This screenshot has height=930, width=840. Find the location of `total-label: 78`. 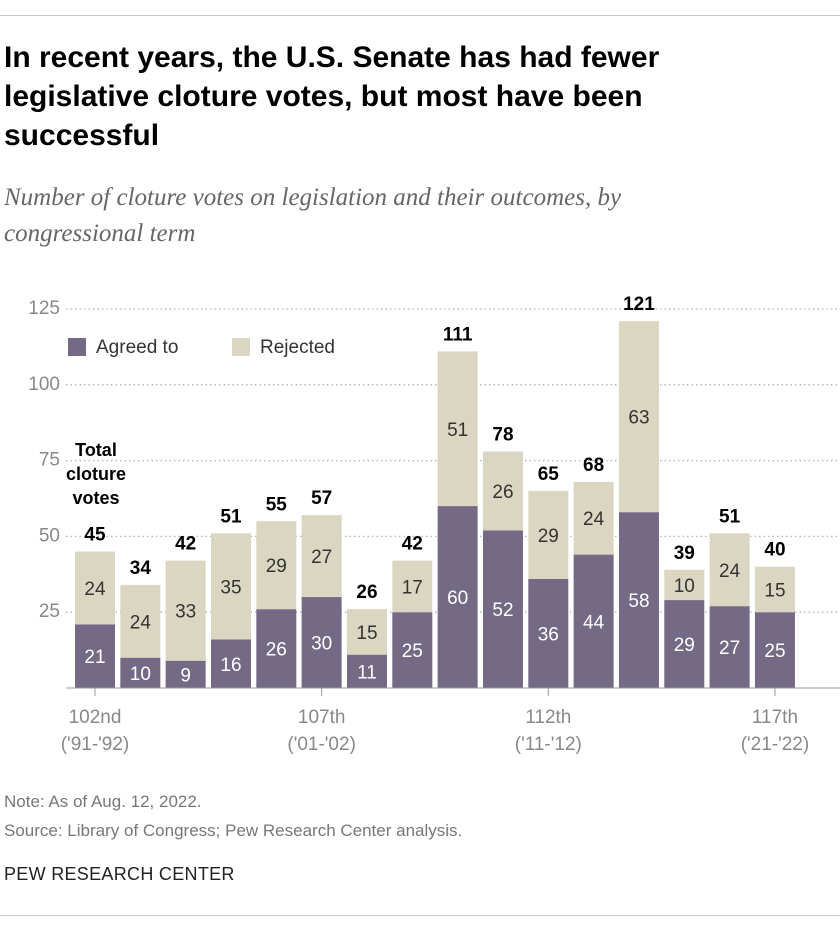

total-label: 78 is located at coordinates (502, 435).